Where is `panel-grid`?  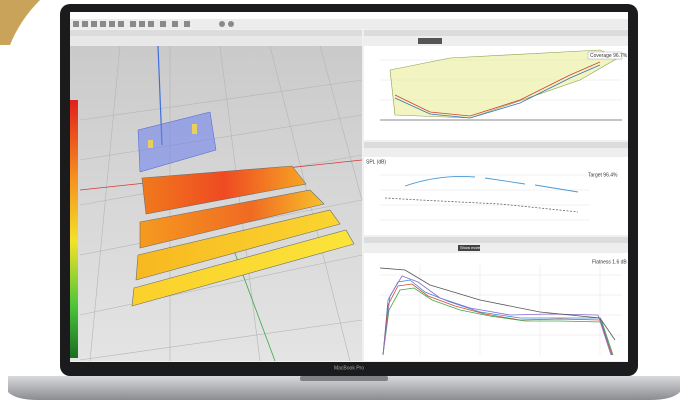
panel-grid is located at coordinates (485, 197).